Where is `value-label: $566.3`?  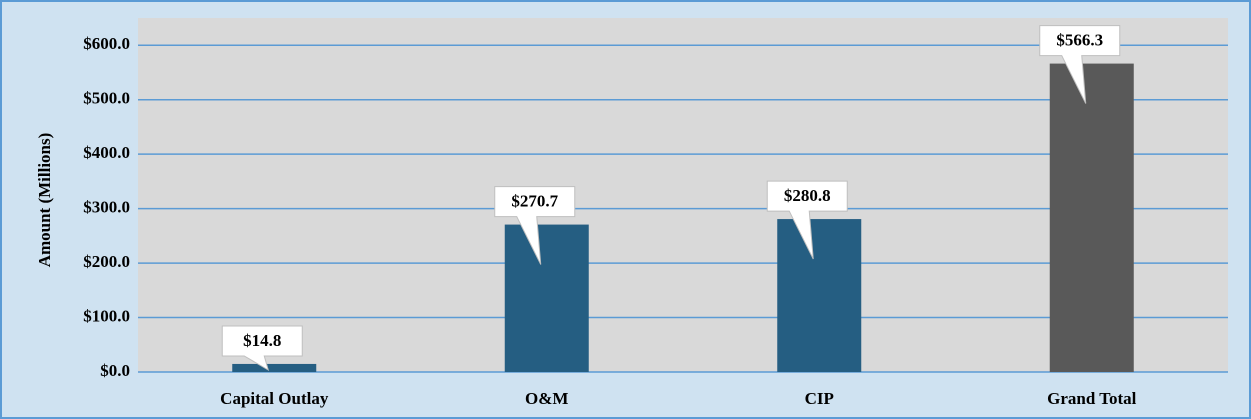
value-label: $566.3 is located at coordinates (1079, 39).